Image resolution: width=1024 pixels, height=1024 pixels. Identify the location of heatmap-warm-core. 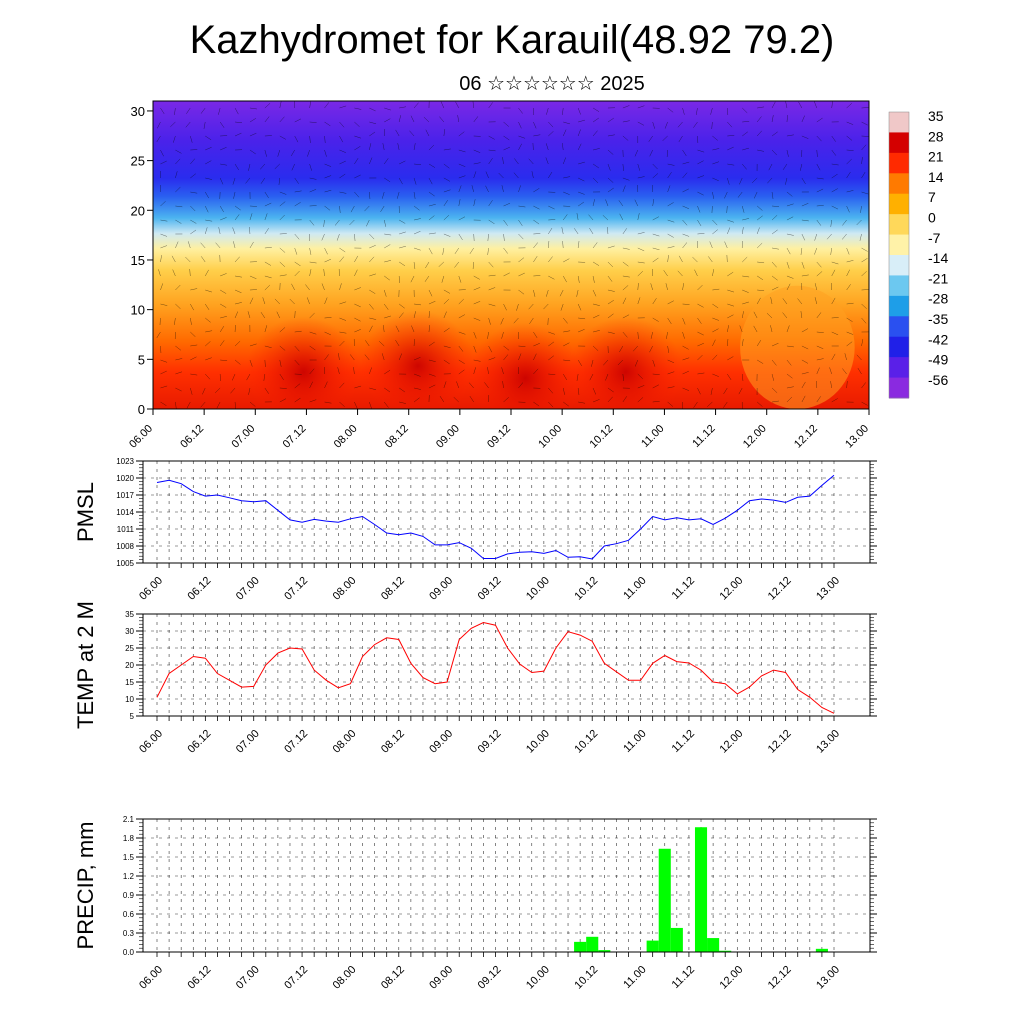
(303, 362).